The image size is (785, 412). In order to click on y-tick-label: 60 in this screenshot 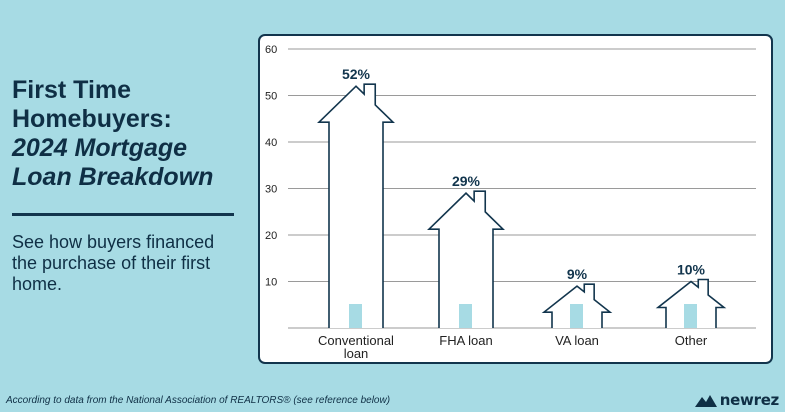, I will do `click(271, 50)`.